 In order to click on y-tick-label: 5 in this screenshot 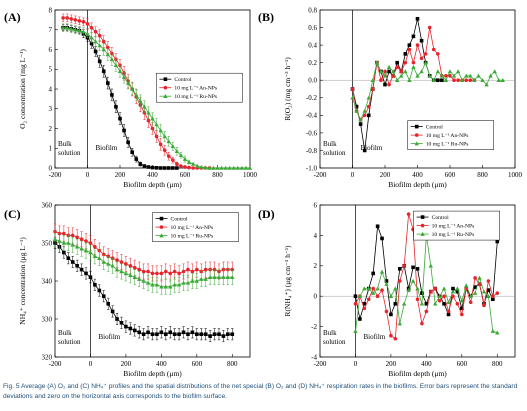, I will do `click(51, 70)`.